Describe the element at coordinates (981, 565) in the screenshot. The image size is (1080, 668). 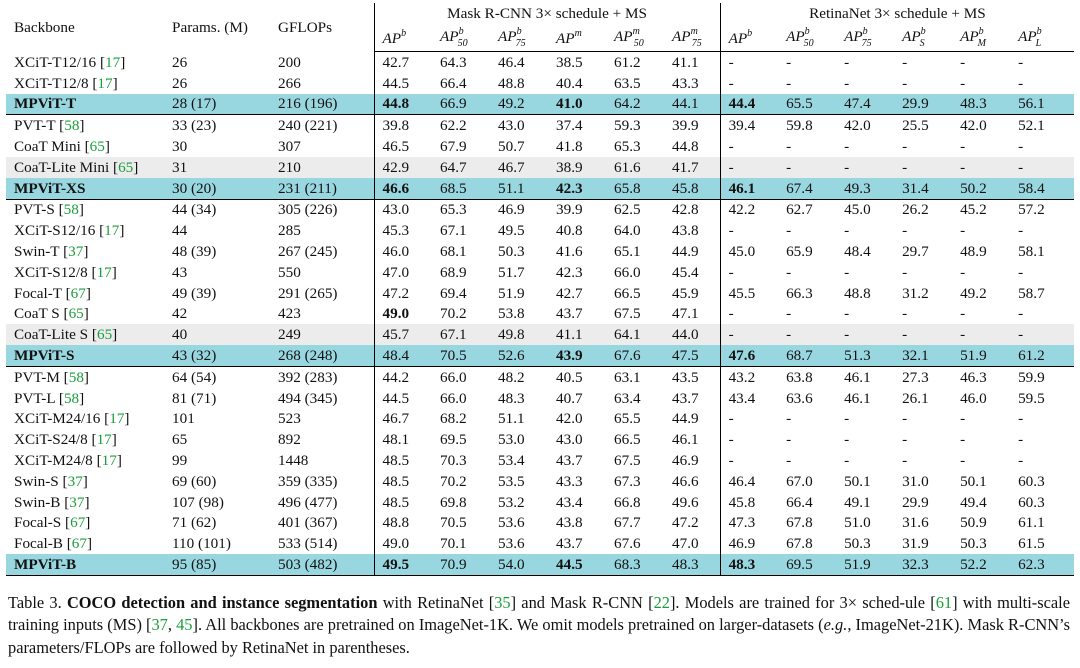
I see `cell-retina-ap: 52.2` at that location.